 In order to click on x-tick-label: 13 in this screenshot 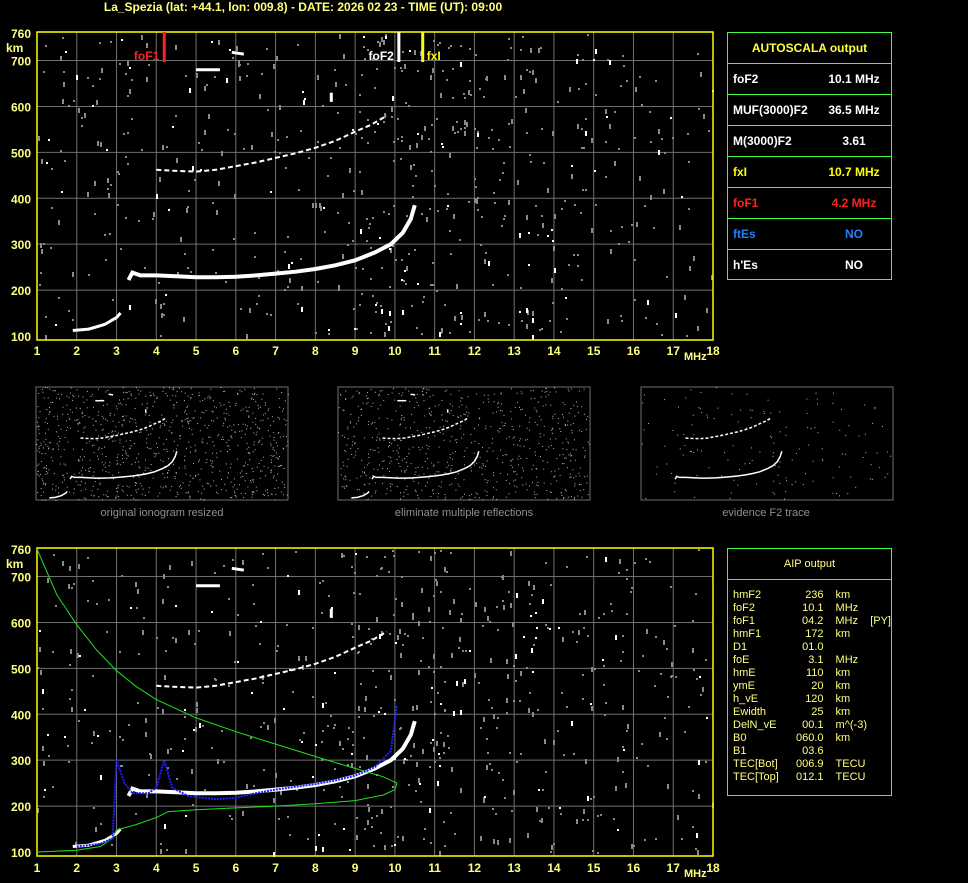, I will do `click(514, 351)`.